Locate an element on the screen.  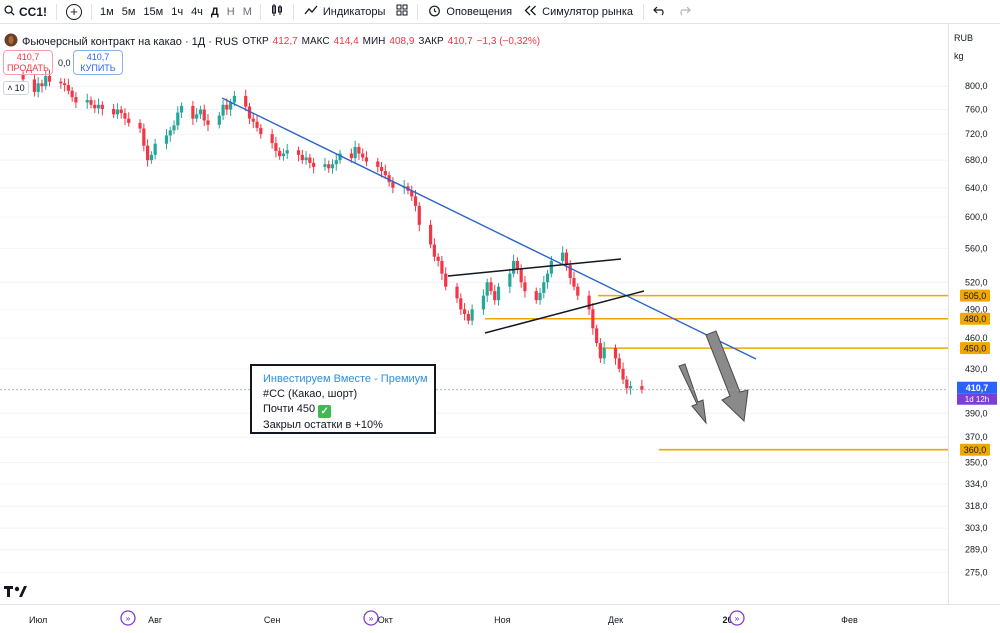
indicators-button: Индикаторы is located at coordinates (345, 12).